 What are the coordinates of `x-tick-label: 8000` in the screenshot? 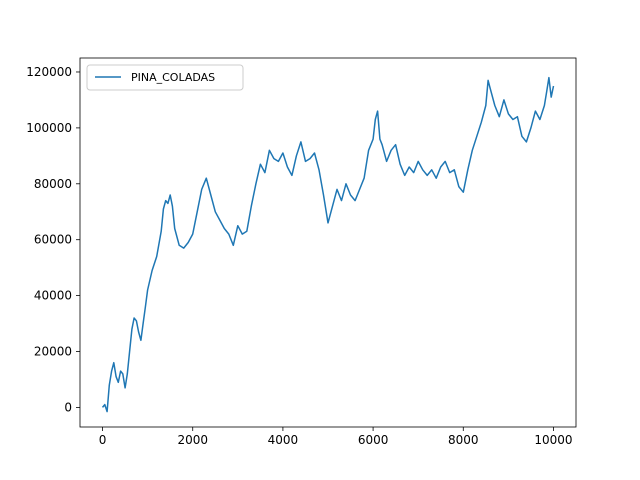 It's located at (463, 440).